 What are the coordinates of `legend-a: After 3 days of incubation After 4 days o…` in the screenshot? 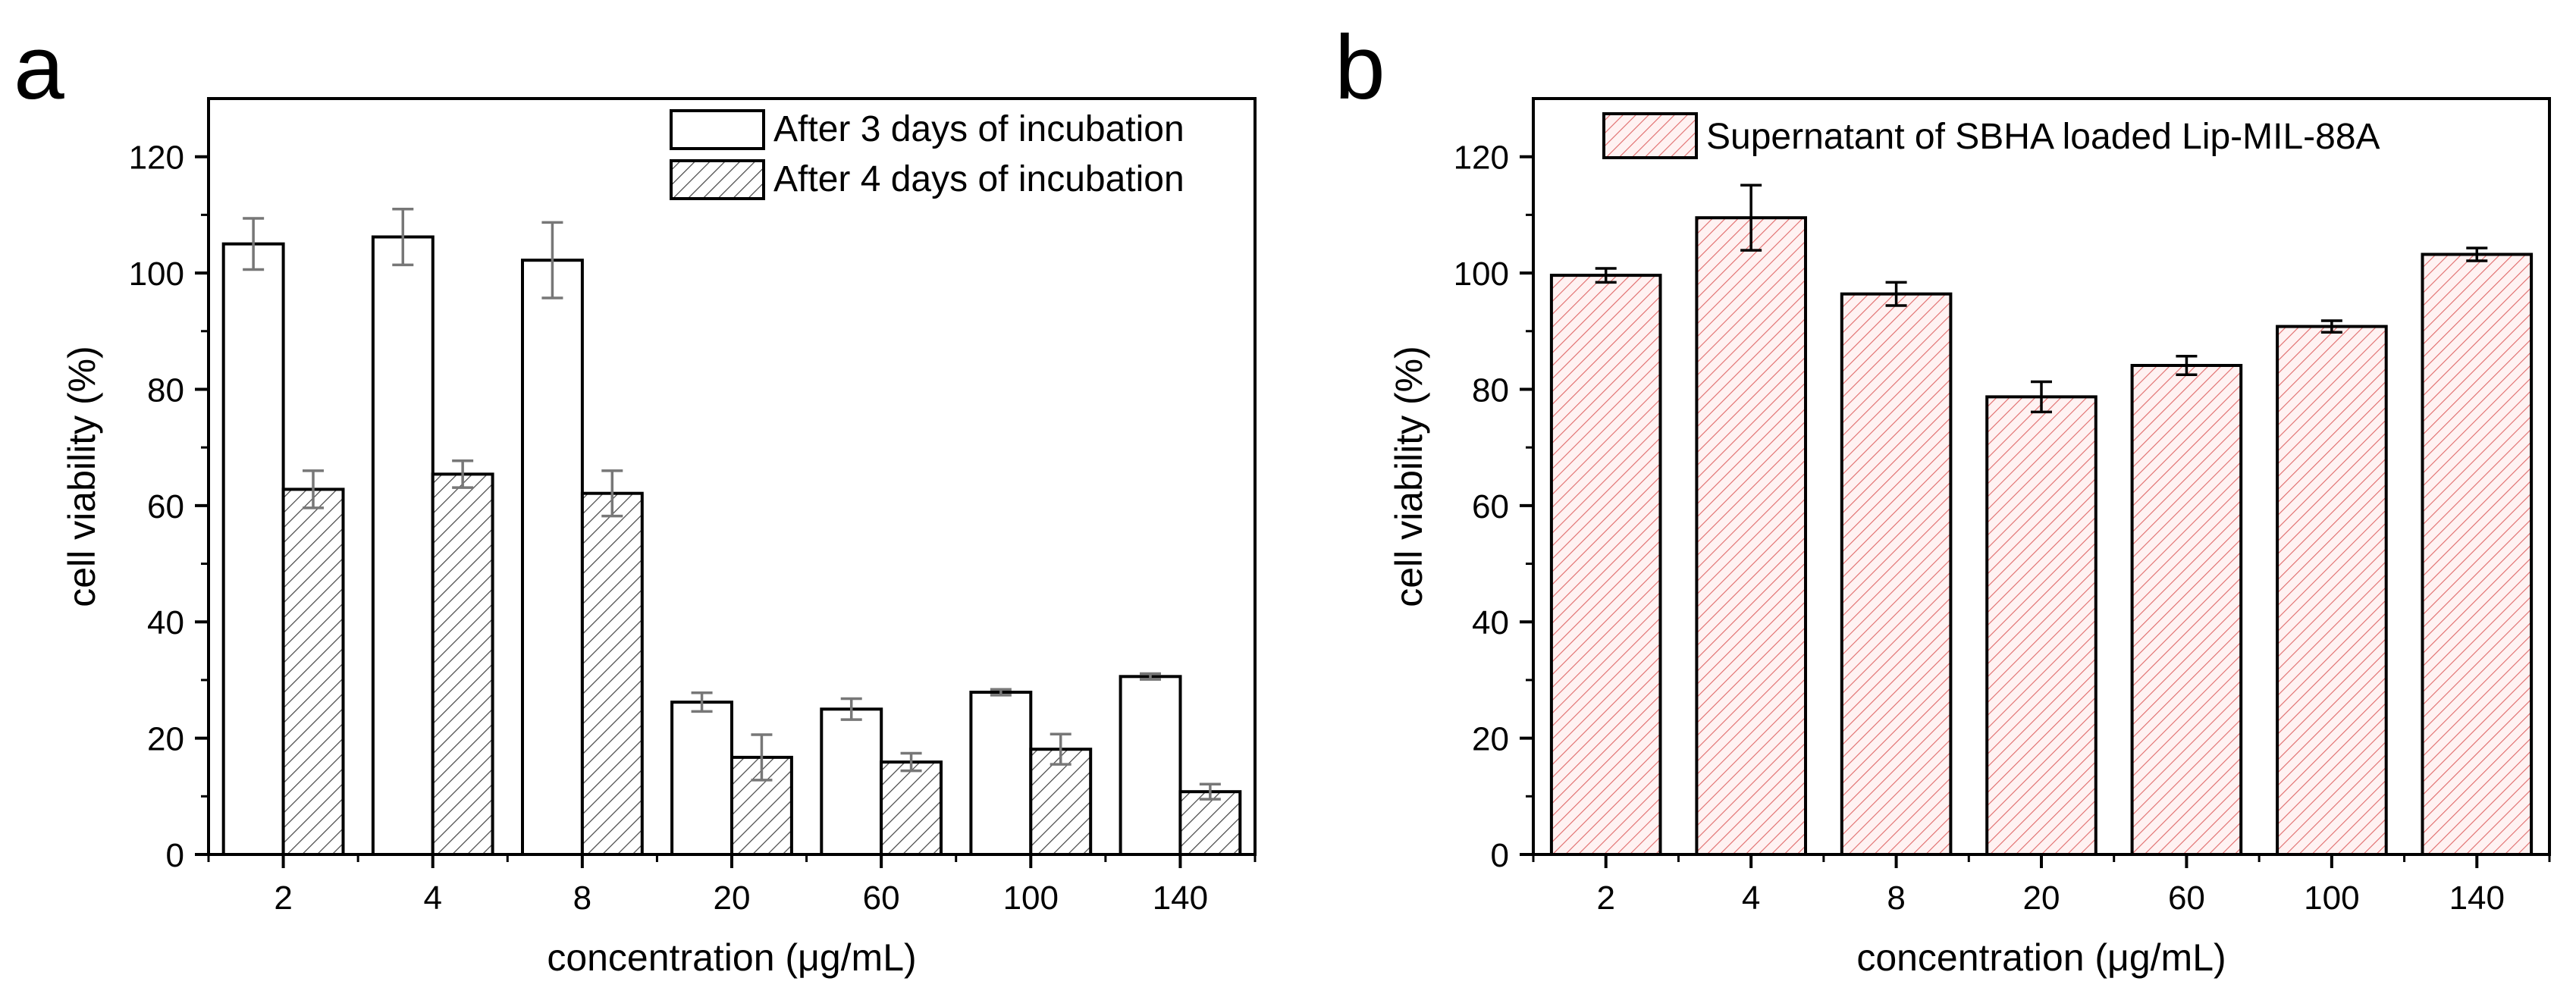 It's located at (927, 154).